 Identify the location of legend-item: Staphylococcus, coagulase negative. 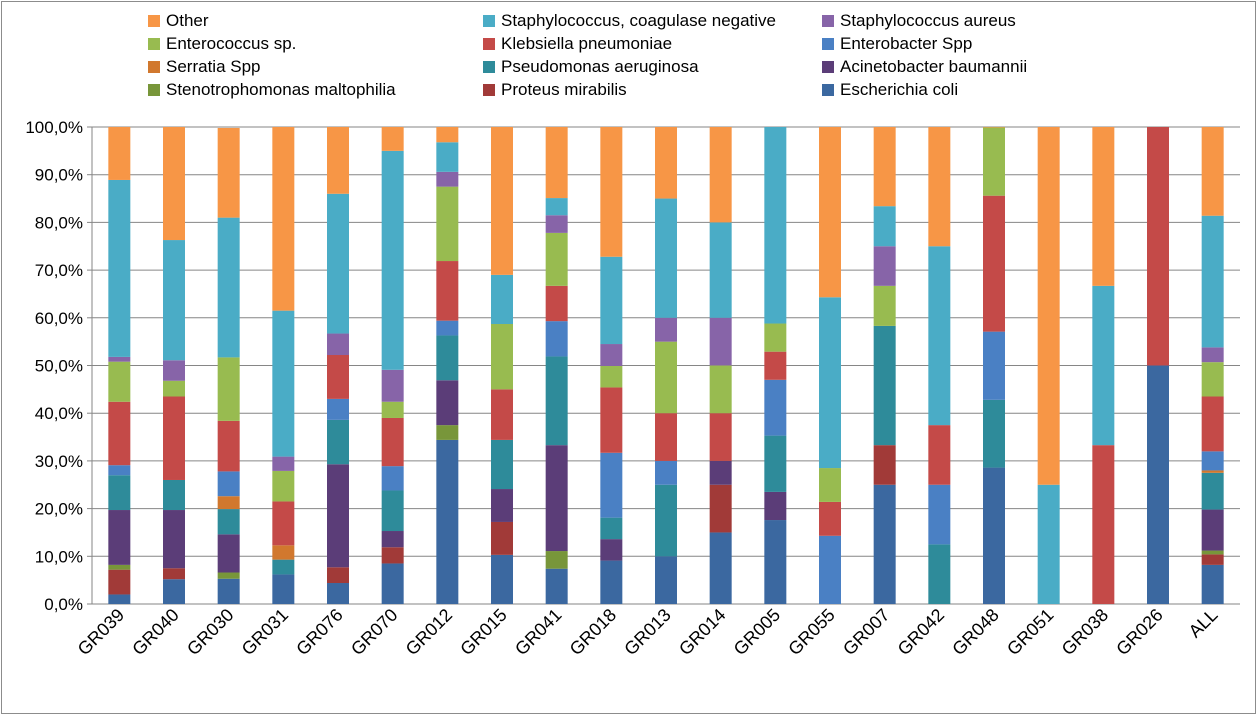
(629, 21).